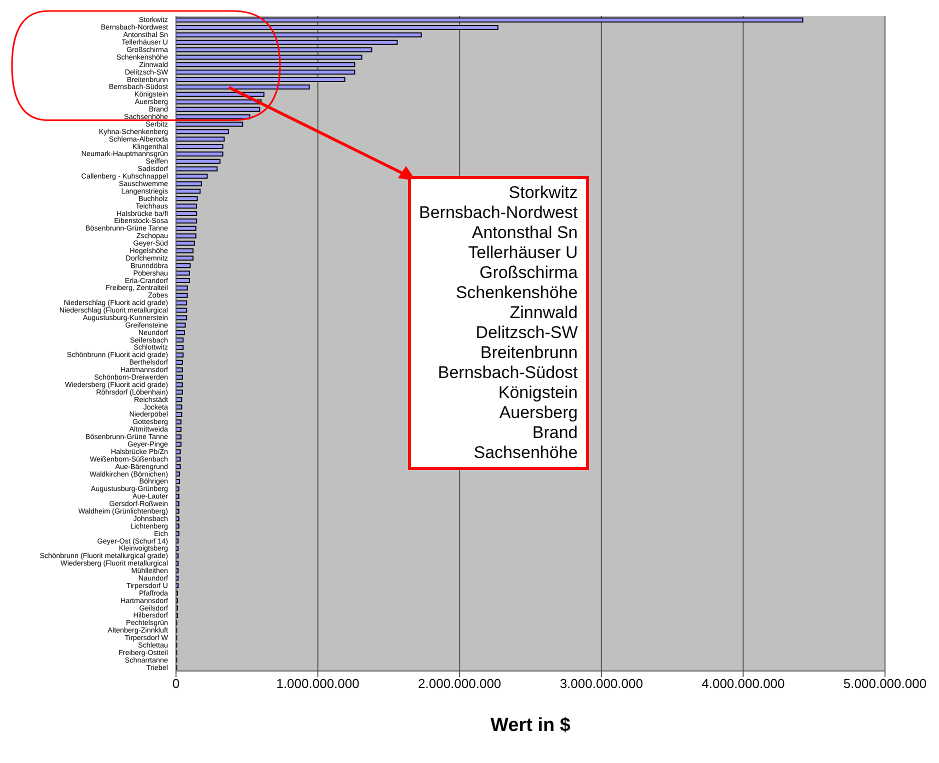  What do you see at coordinates (530, 725) in the screenshot?
I see `x-axis-title: Wert in $` at bounding box center [530, 725].